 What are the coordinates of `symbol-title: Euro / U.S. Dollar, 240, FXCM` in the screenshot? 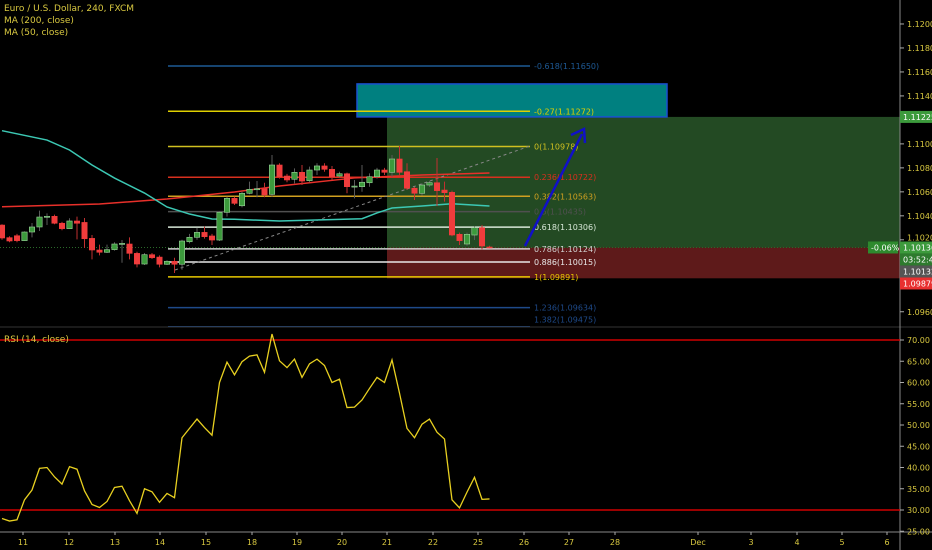 It's located at (69, 9).